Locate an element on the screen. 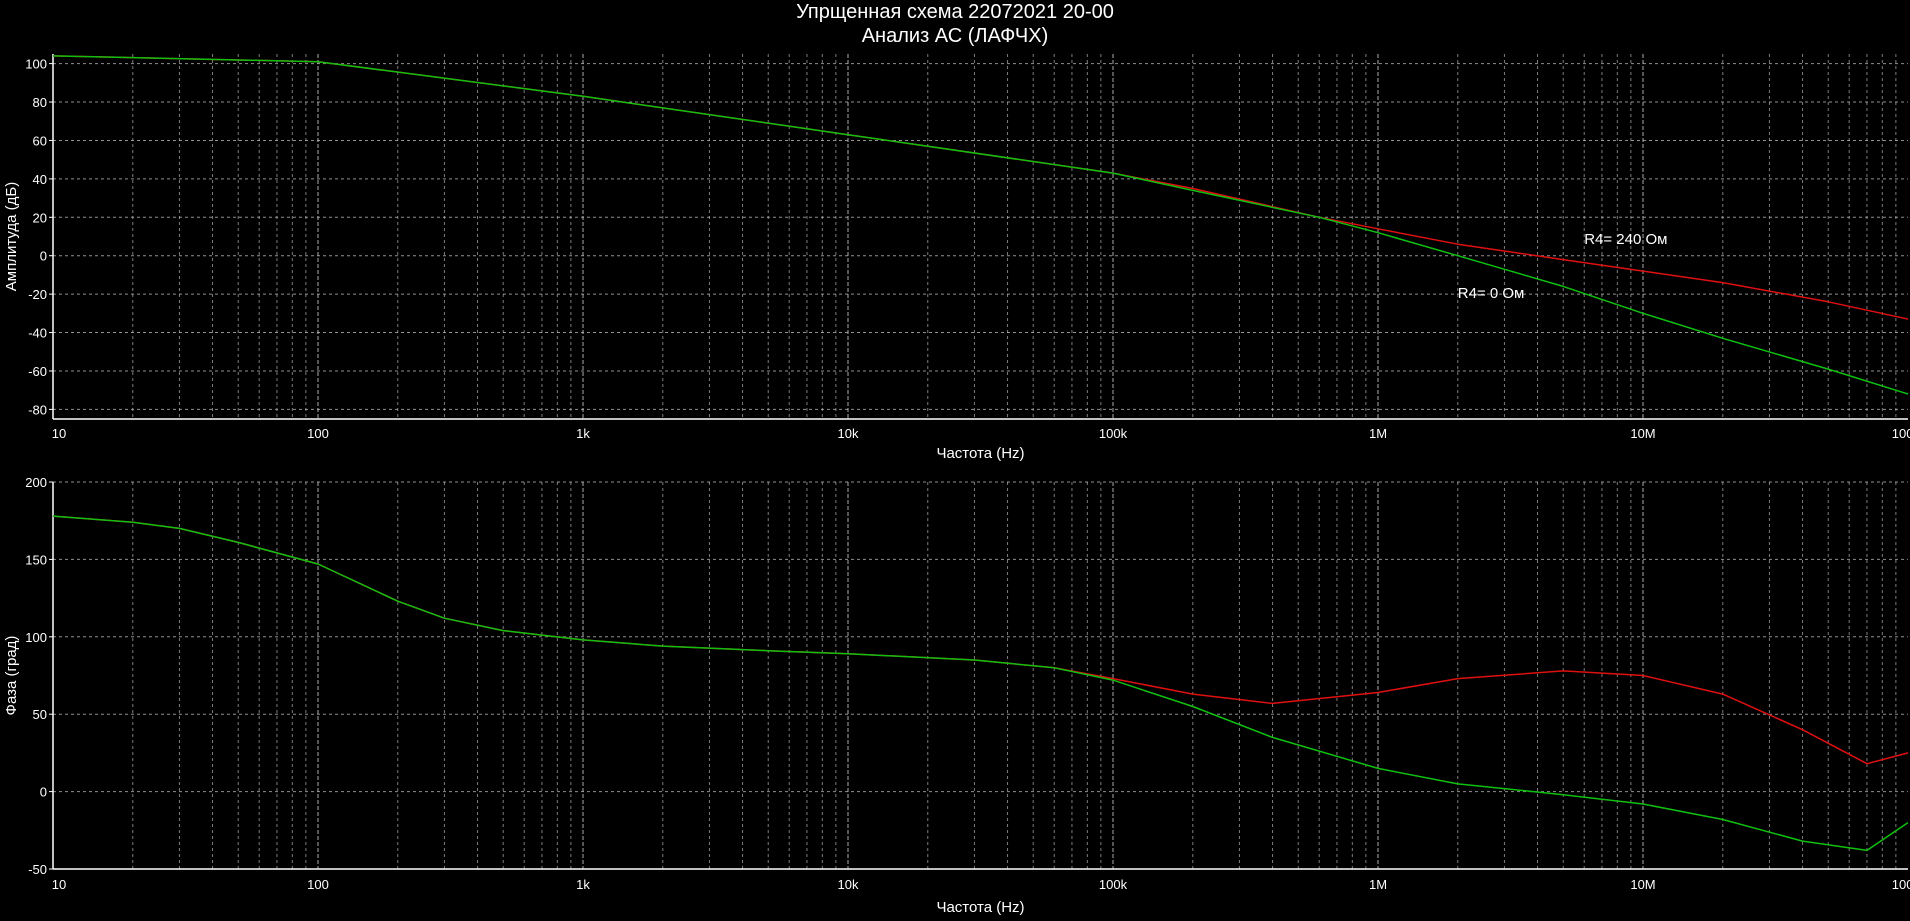 Image resolution: width=1910 pixels, height=921 pixels. y-tick-label: 50 is located at coordinates (40, 714).